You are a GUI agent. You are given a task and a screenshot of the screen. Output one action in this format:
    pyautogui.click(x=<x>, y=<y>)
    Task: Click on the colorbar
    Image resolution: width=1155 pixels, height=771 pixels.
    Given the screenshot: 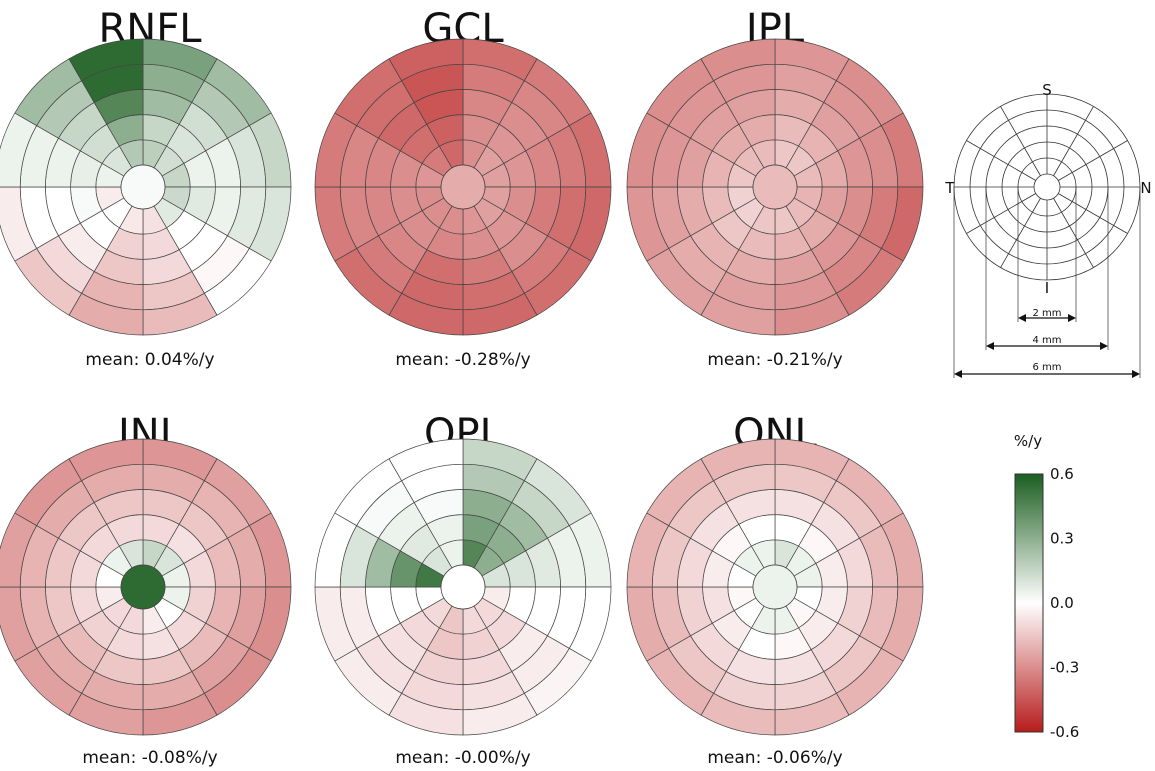 What is the action you would take?
    pyautogui.click(x=1029, y=603)
    